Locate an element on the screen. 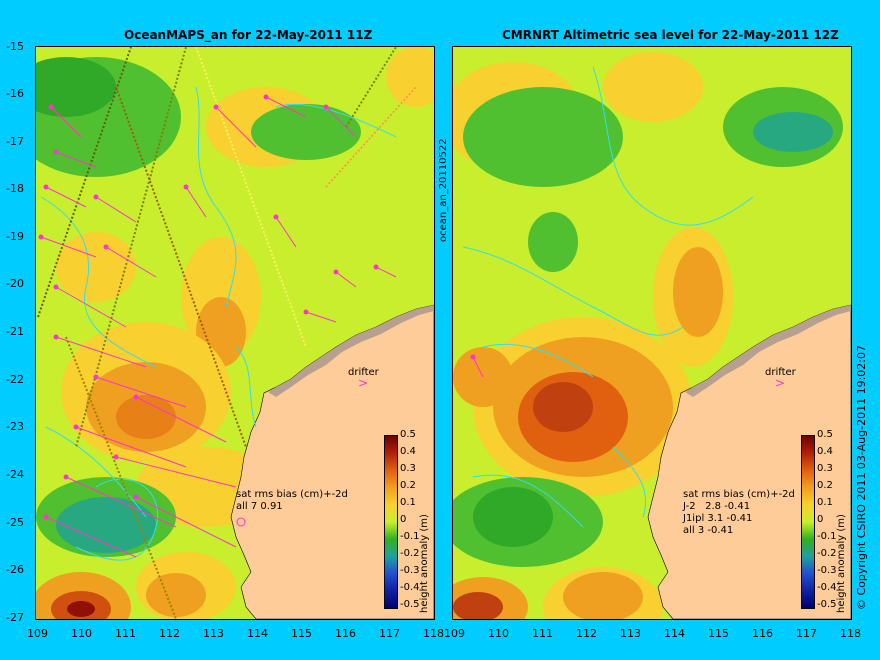  left-stats-line: all 7 0.91 is located at coordinates (259, 506).